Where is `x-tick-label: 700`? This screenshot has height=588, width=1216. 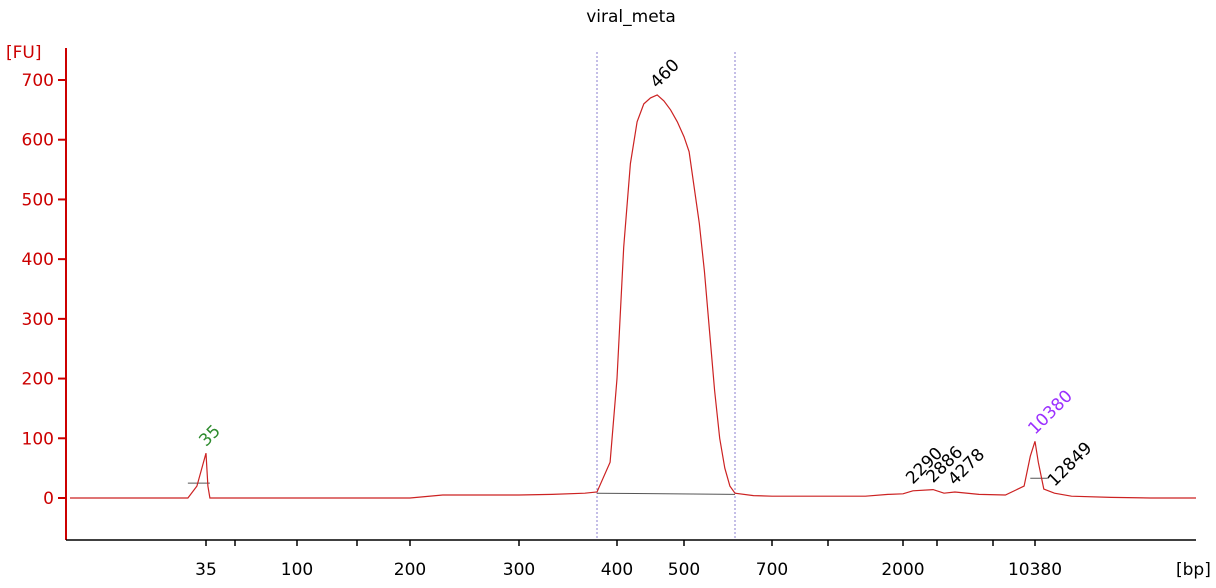 x-tick-label: 700 is located at coordinates (772, 570).